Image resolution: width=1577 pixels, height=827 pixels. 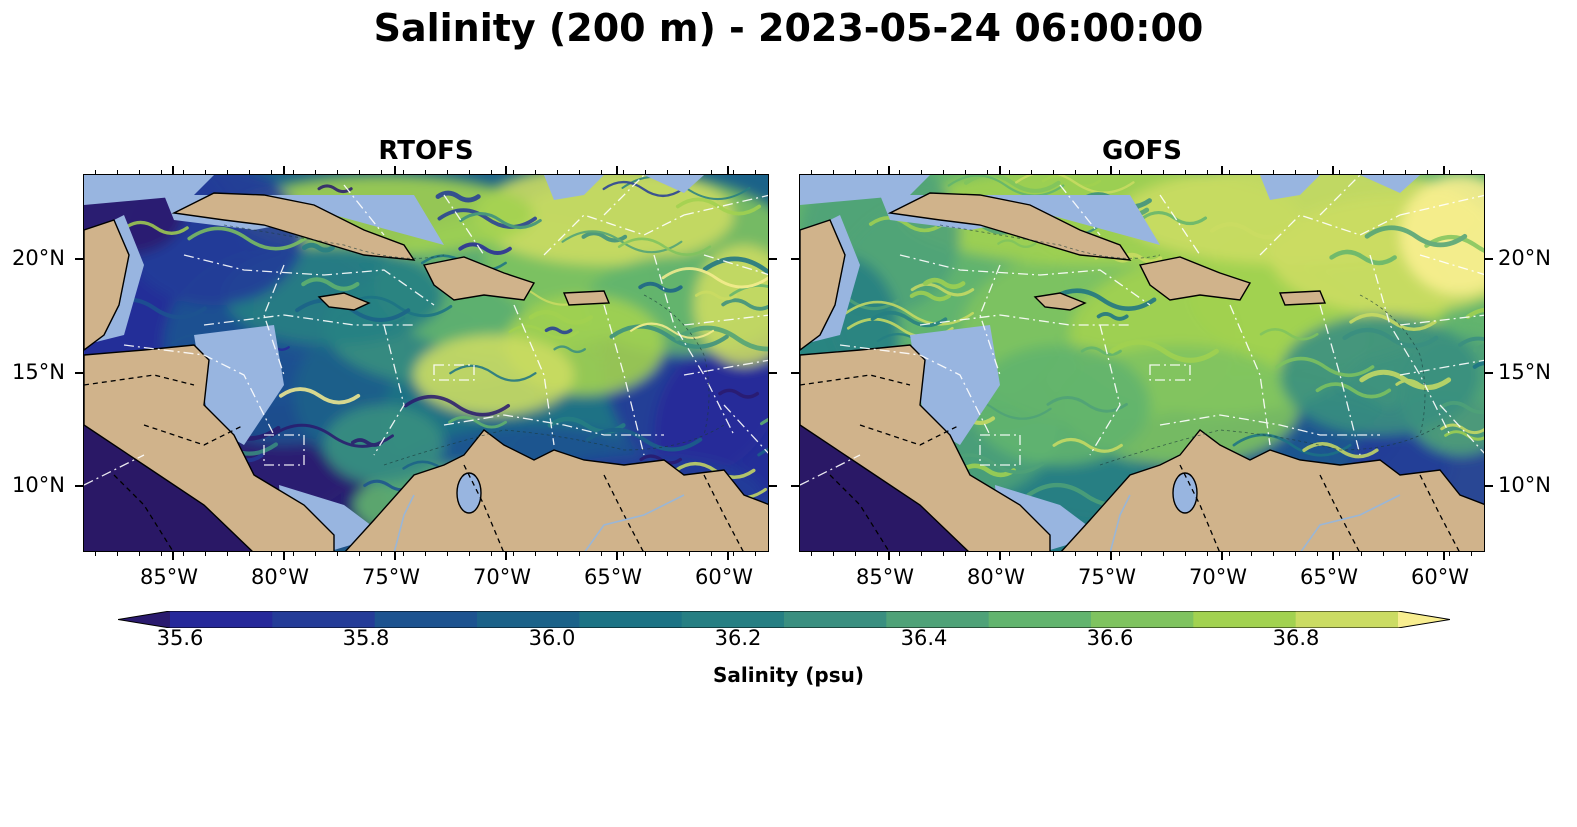 What do you see at coordinates (924, 638) in the screenshot?
I see `colorbar-tick-label: 36.4` at bounding box center [924, 638].